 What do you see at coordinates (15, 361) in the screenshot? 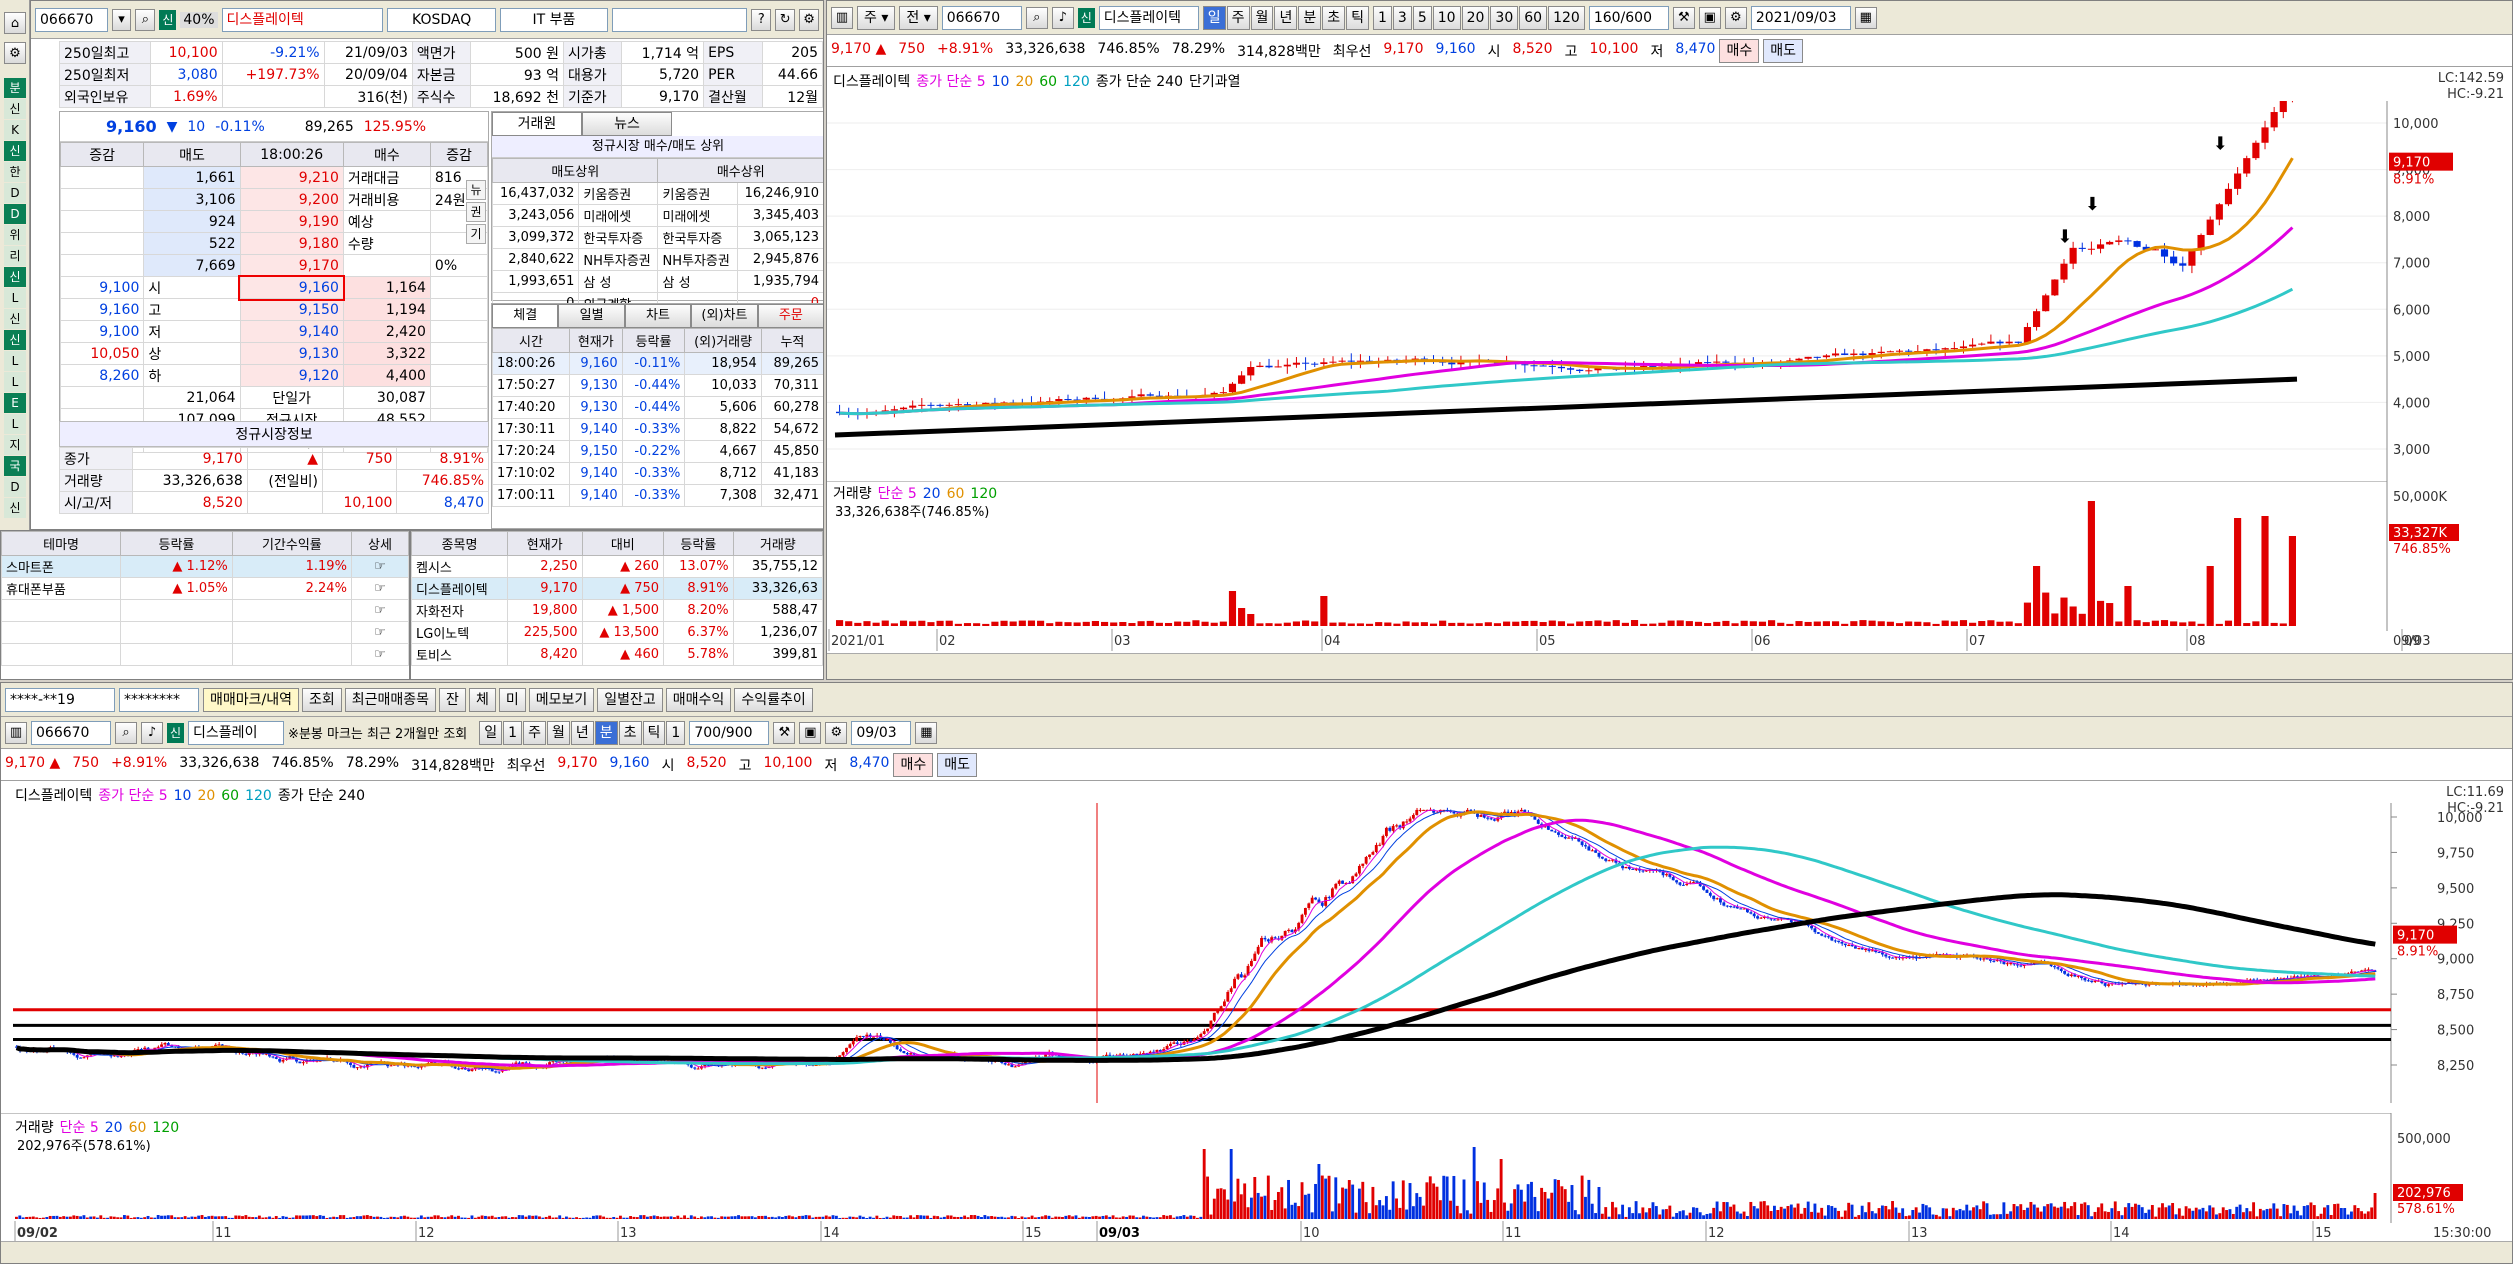
I see `sidebar-stock-item: L` at bounding box center [15, 361].